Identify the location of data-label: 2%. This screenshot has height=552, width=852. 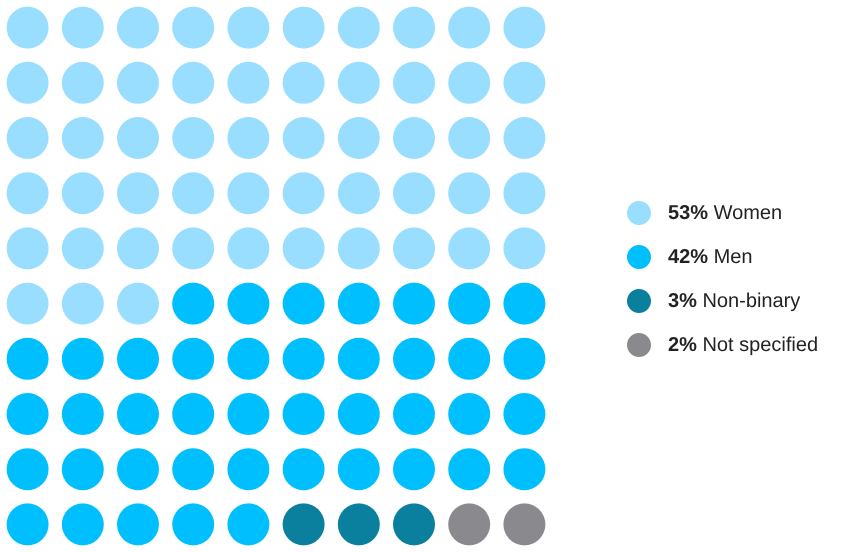
(682, 345).